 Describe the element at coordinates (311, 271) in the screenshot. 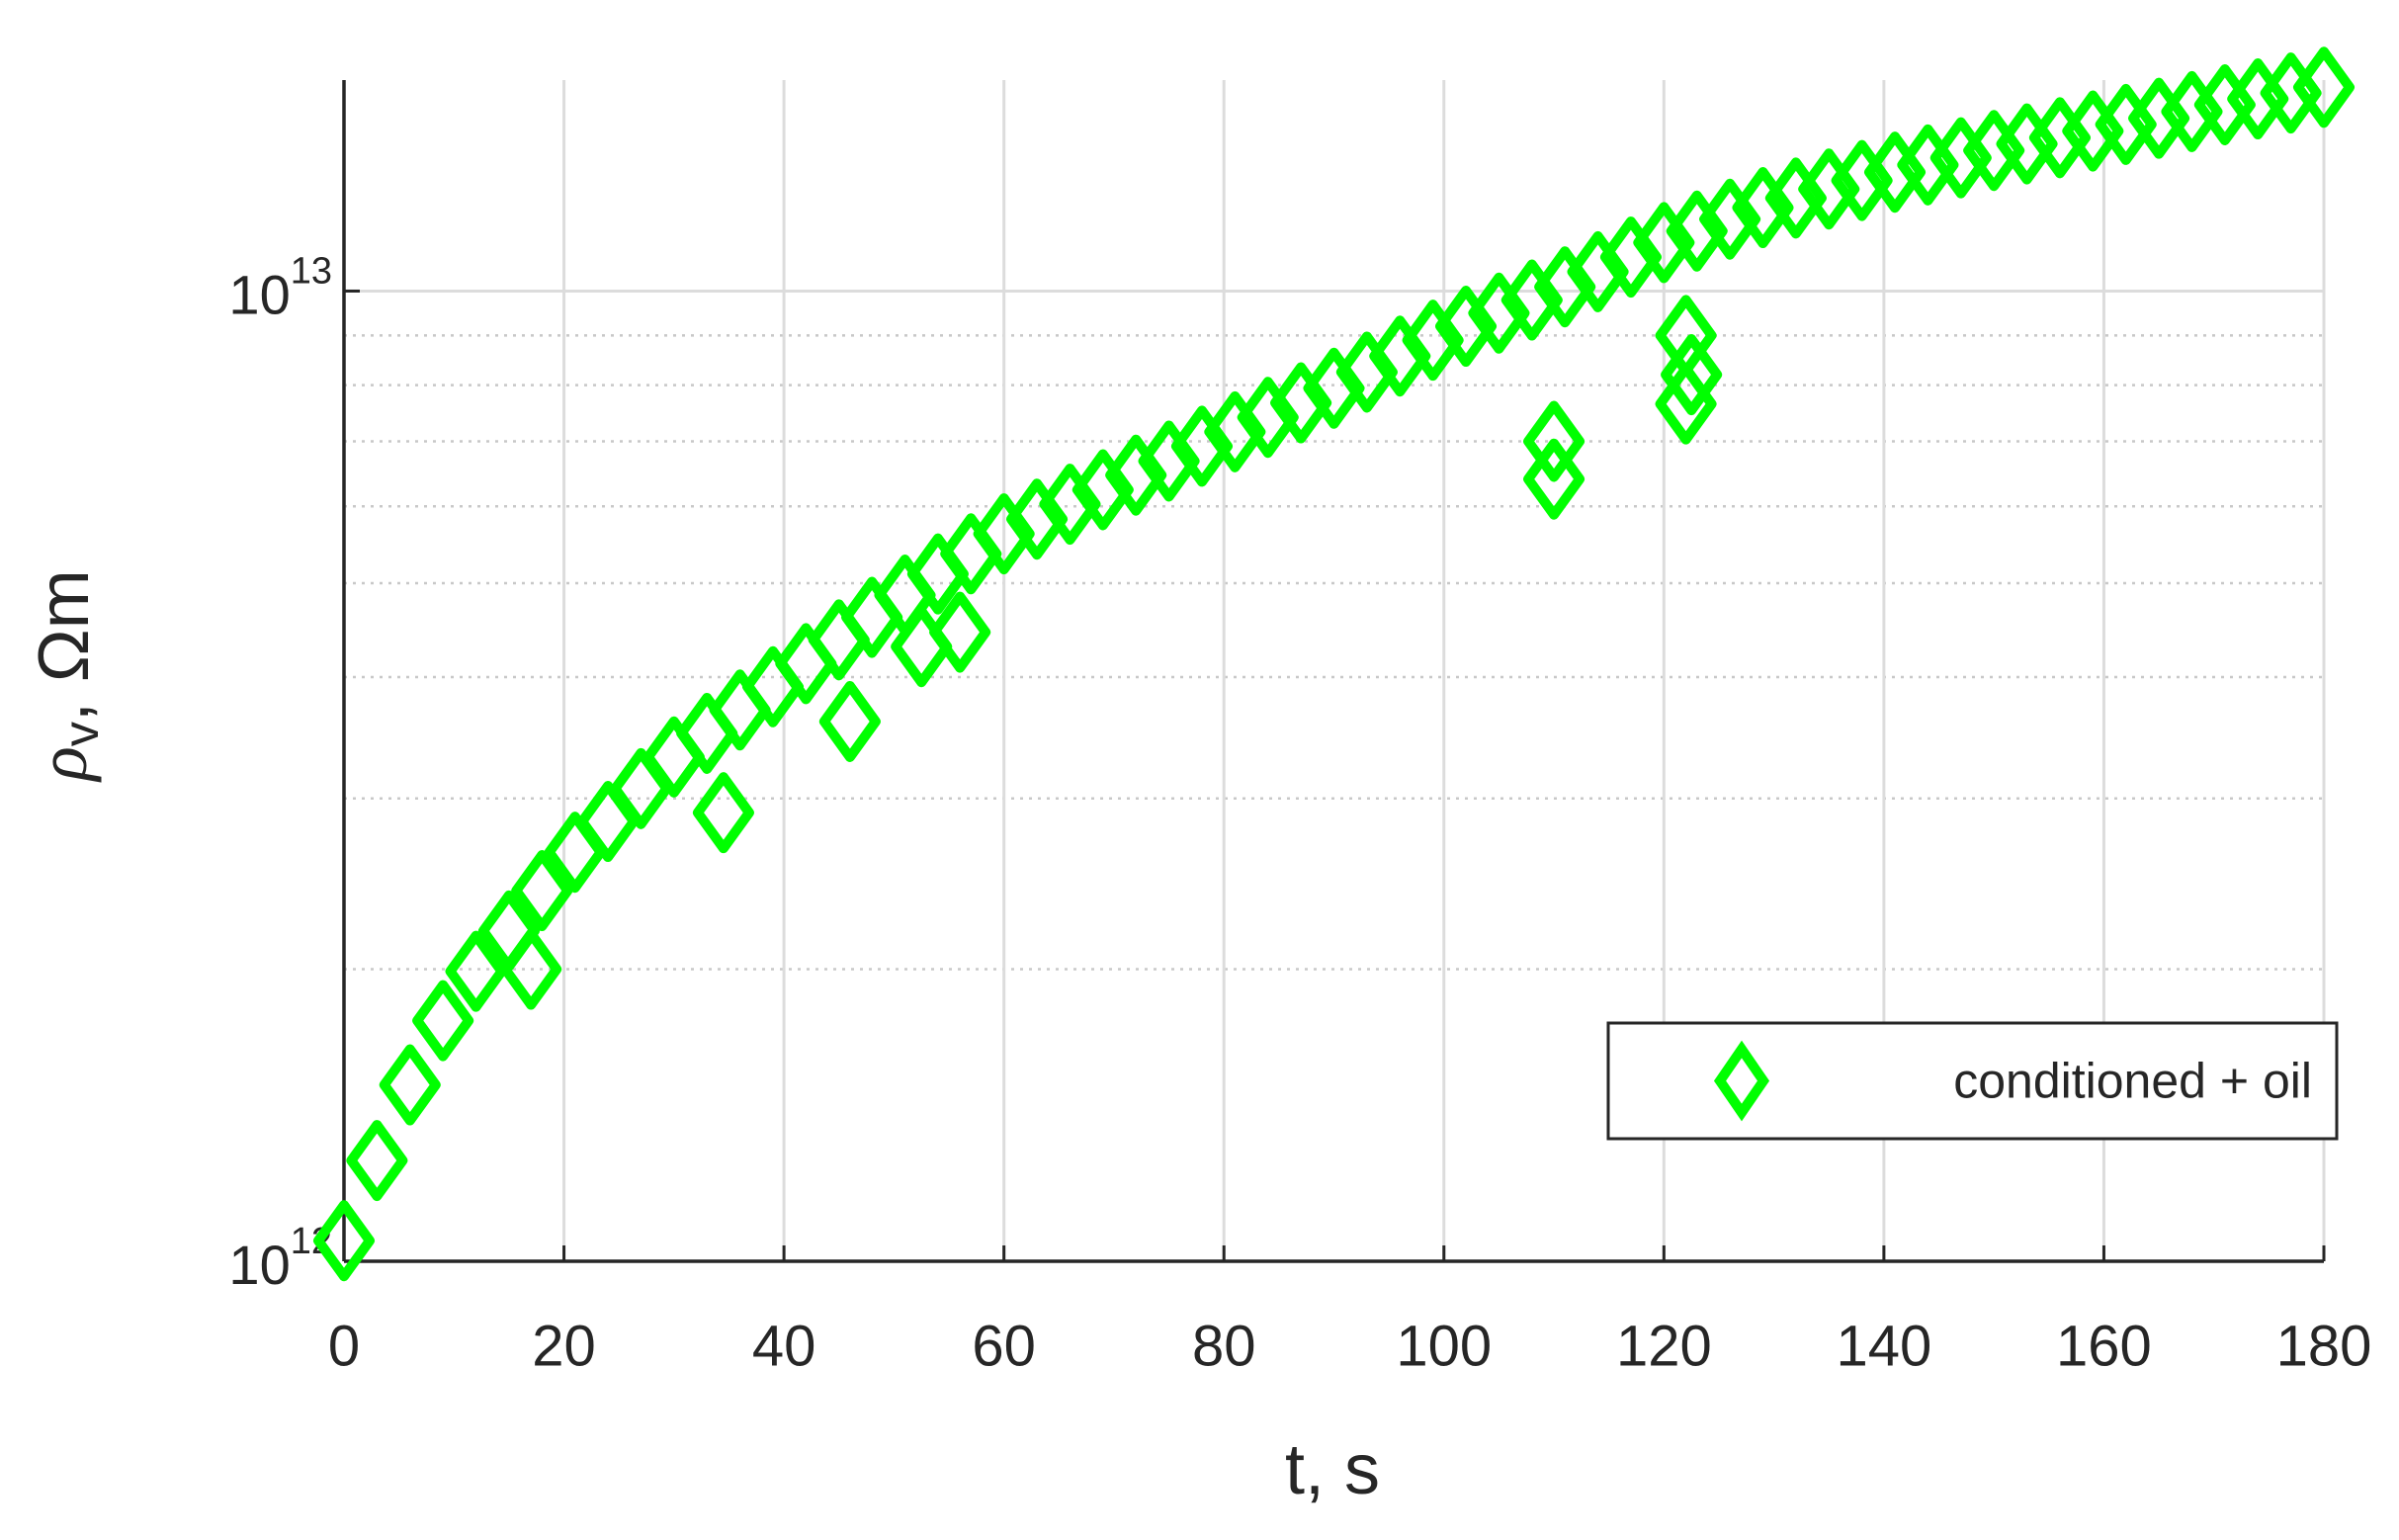

I see `y-tick-exponent: 13` at that location.